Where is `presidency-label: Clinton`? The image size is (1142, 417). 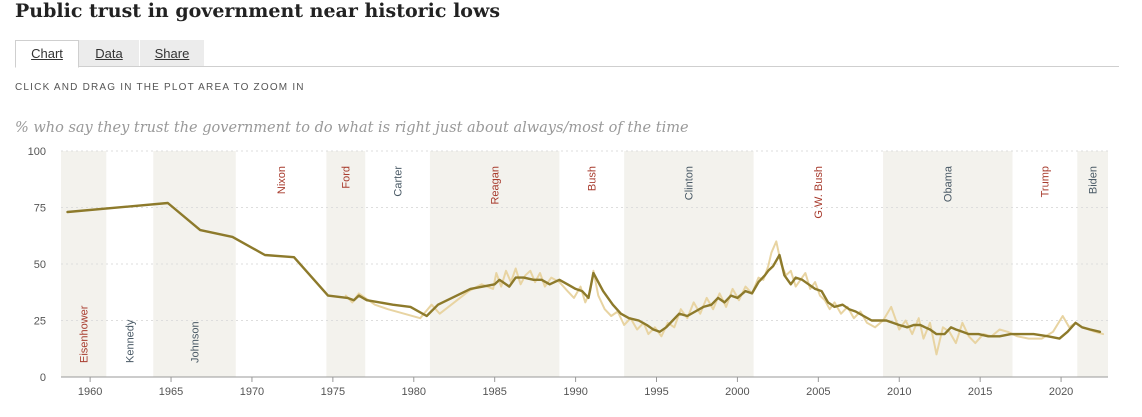
presidency-label: Clinton is located at coordinates (690, 183).